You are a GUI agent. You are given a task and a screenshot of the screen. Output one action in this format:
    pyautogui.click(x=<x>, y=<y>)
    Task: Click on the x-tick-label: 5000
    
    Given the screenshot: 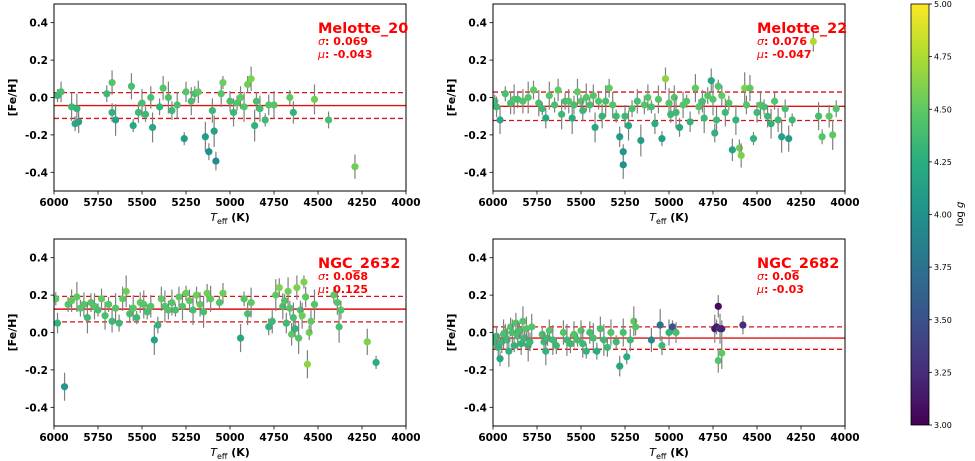 What is the action you would take?
    pyautogui.click(x=229, y=438)
    